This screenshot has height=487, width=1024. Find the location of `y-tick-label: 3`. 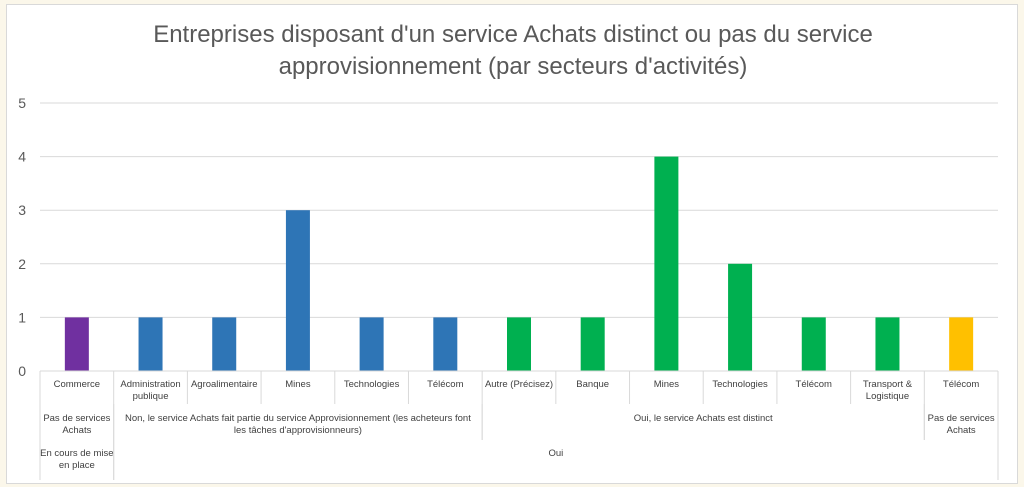

y-tick-label: 3 is located at coordinates (22, 210).